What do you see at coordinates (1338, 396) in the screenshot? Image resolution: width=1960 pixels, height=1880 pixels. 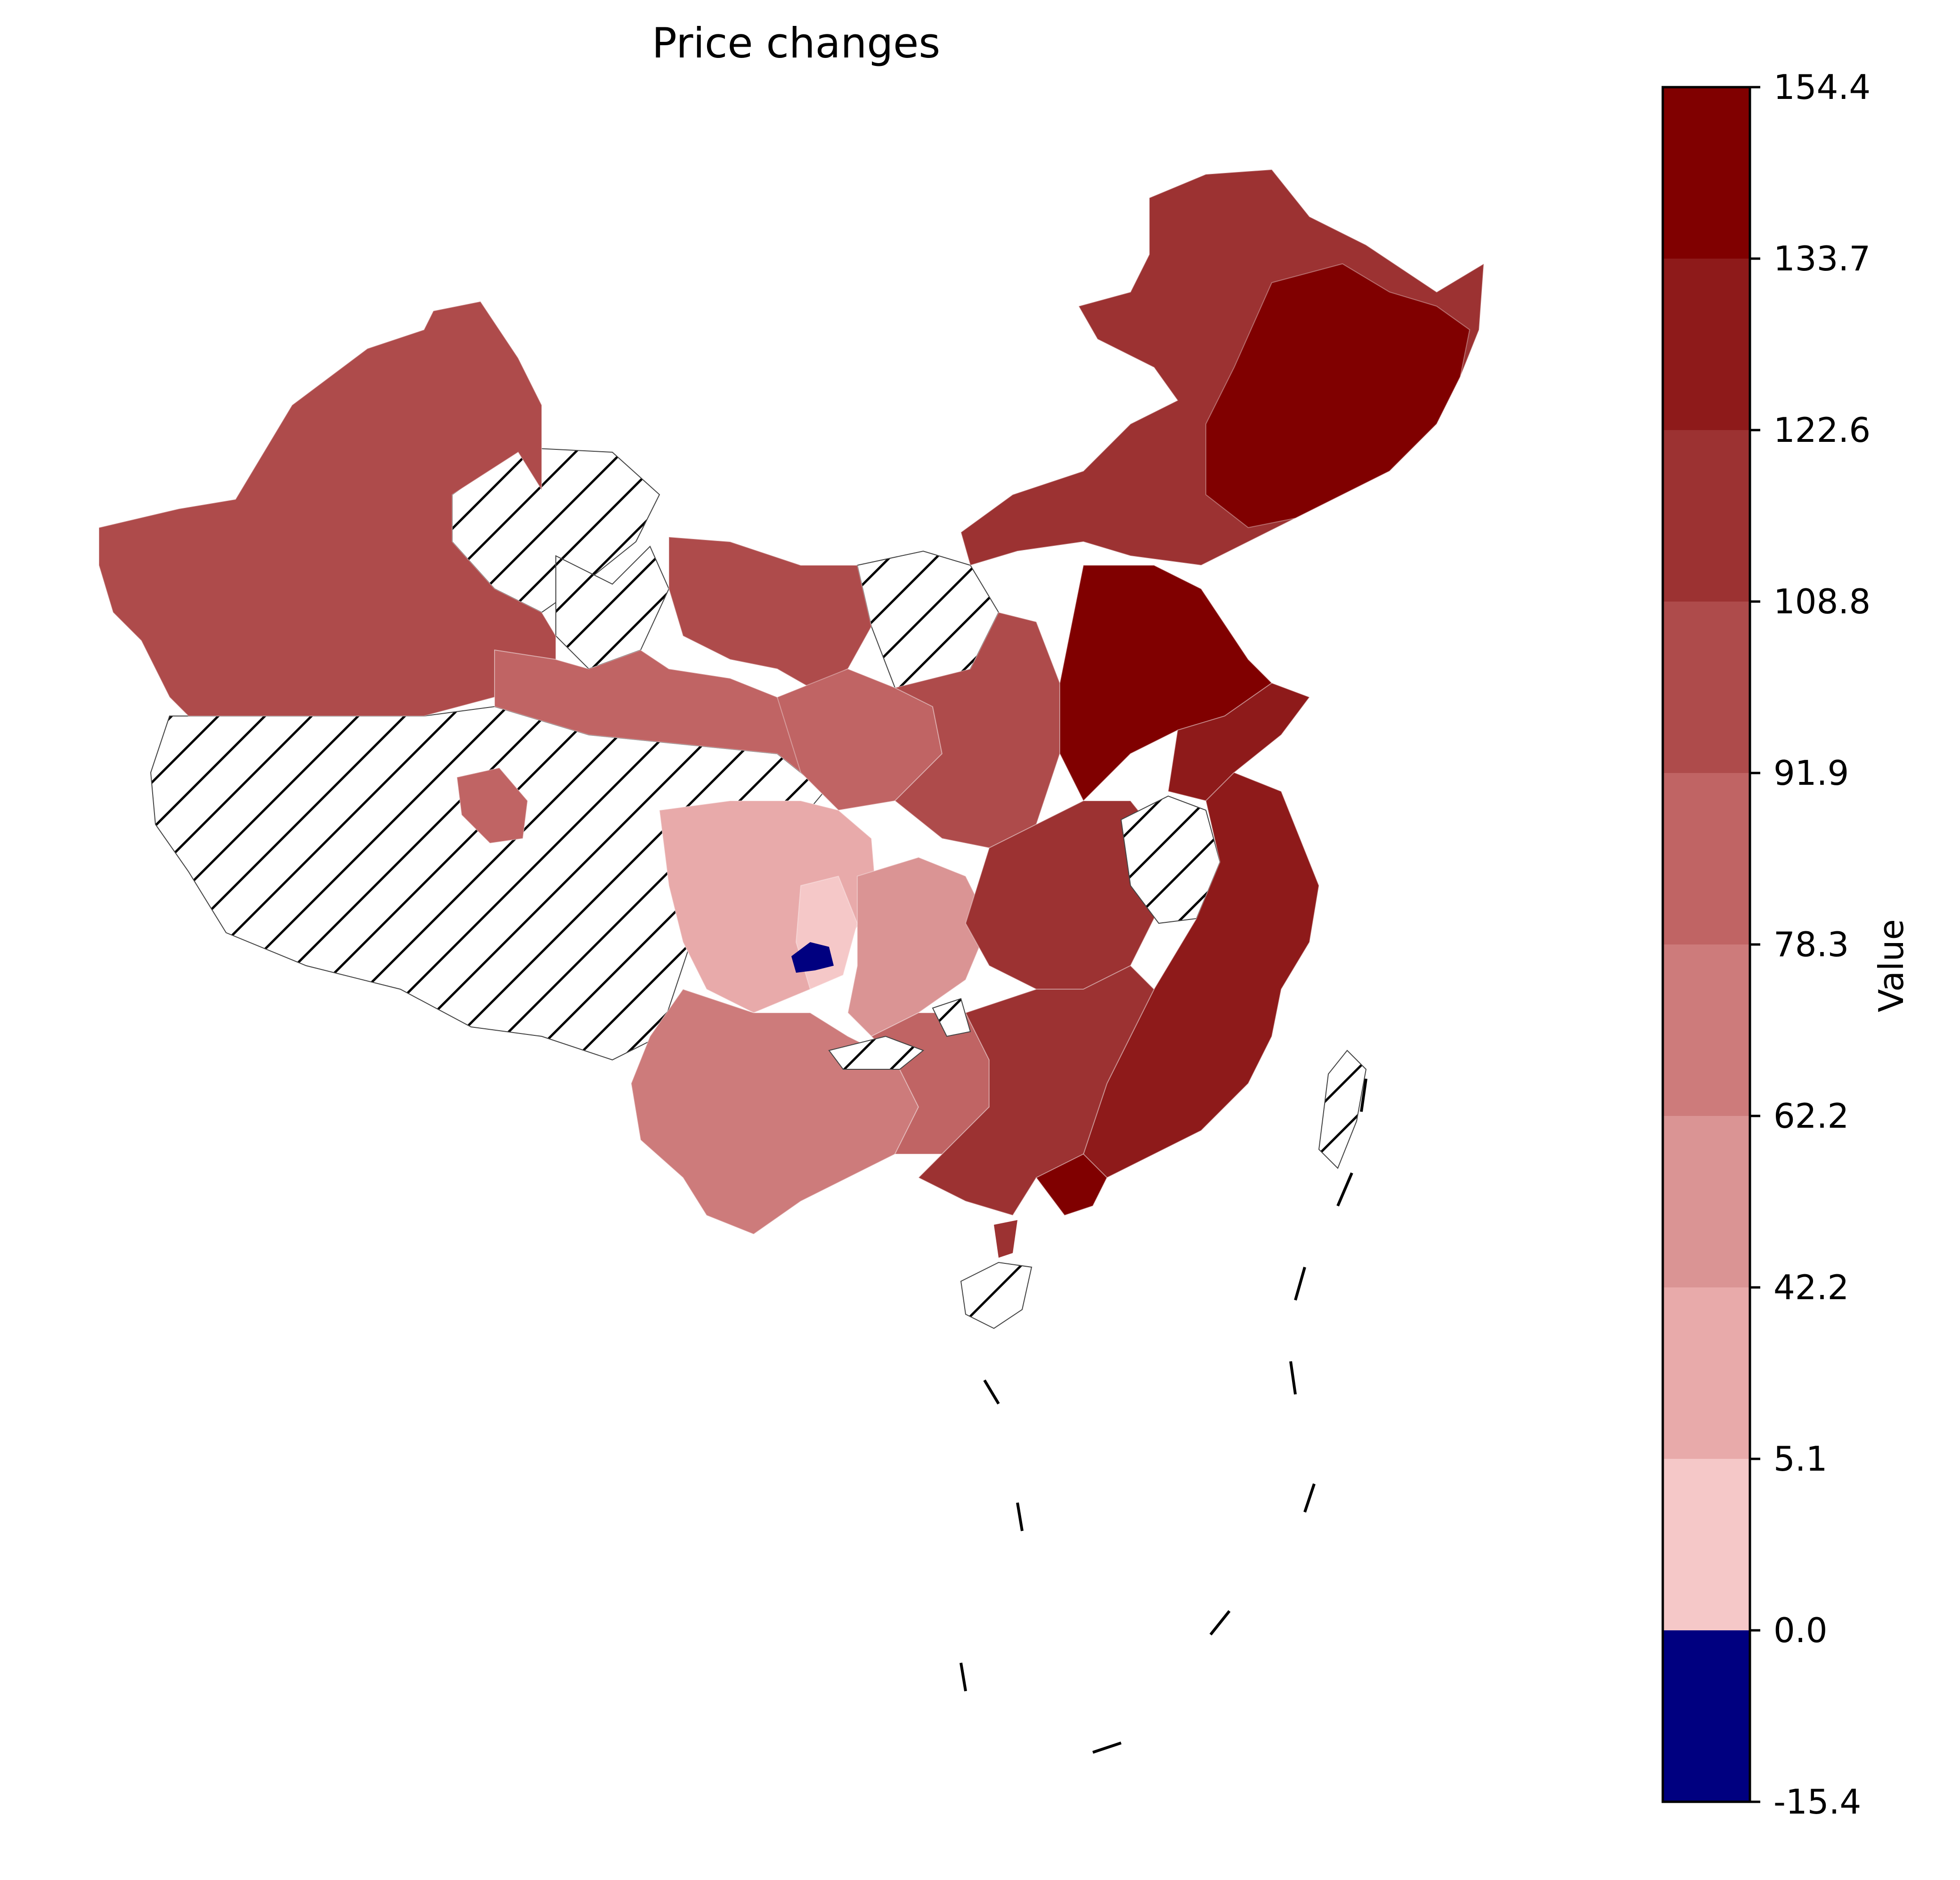 I see `region-dongbei-core` at bounding box center [1338, 396].